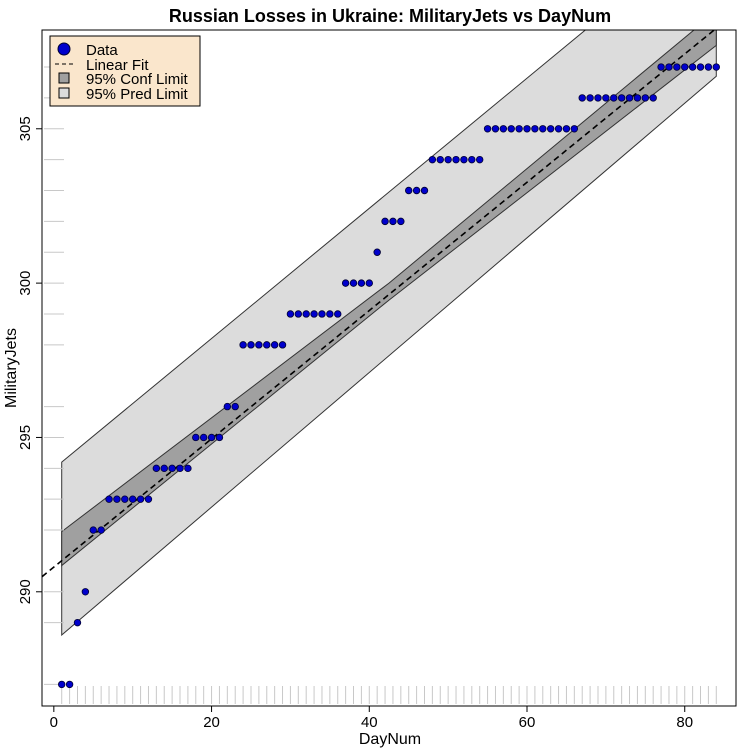 This screenshot has height=750, width=750. I want to click on legend-box, so click(125, 71).